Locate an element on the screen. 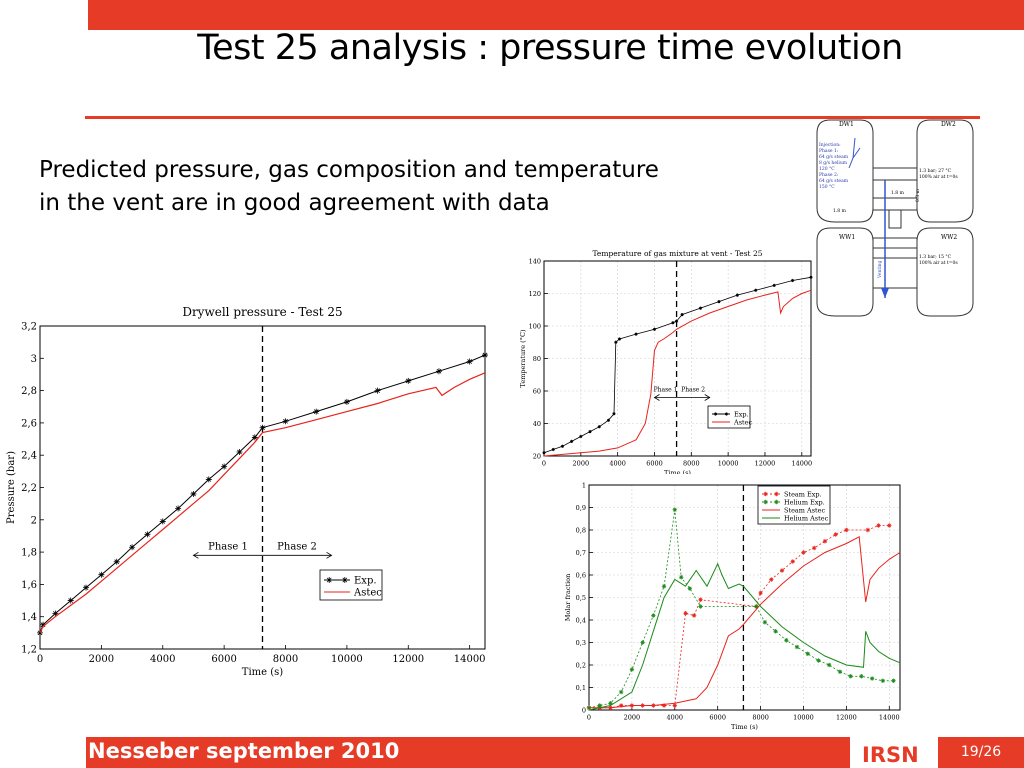  x-axis-label: Time (s) is located at coordinates (677, 471).